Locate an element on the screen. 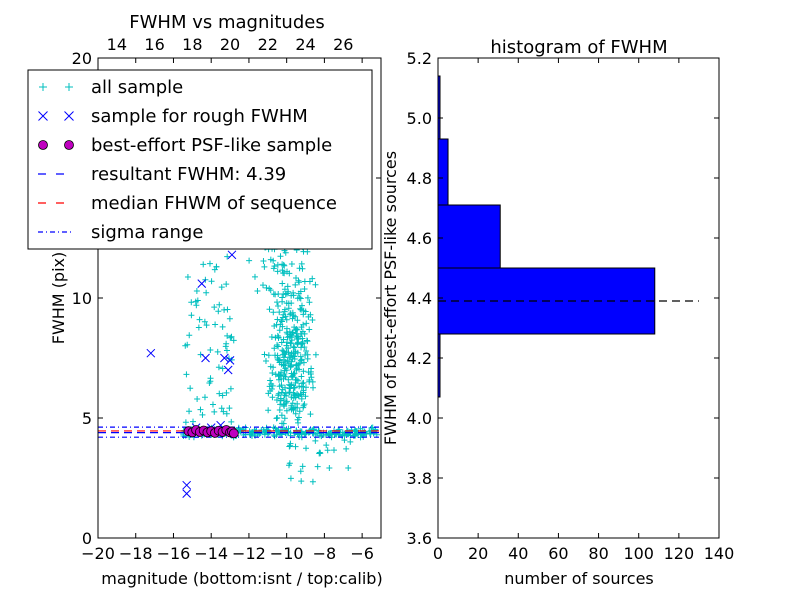 This screenshot has height=600, width=800. x-tick-label: −16 is located at coordinates (174, 553).